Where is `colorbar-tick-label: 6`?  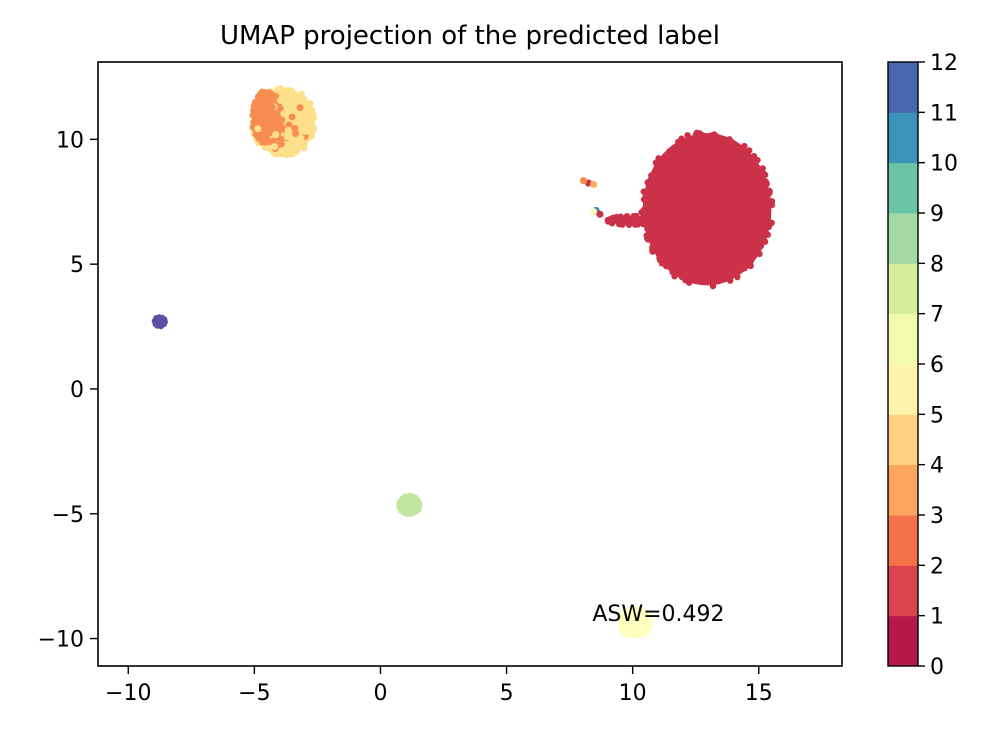 colorbar-tick-label: 6 is located at coordinates (937, 365).